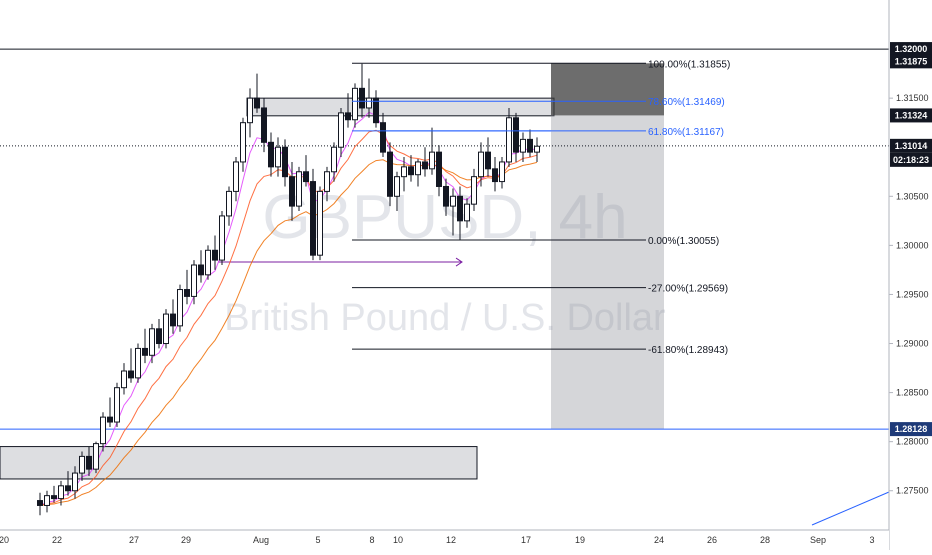 Image resolution: width=932 pixels, height=555 pixels. I want to click on price-badge-label: 1.28128, so click(911, 429).